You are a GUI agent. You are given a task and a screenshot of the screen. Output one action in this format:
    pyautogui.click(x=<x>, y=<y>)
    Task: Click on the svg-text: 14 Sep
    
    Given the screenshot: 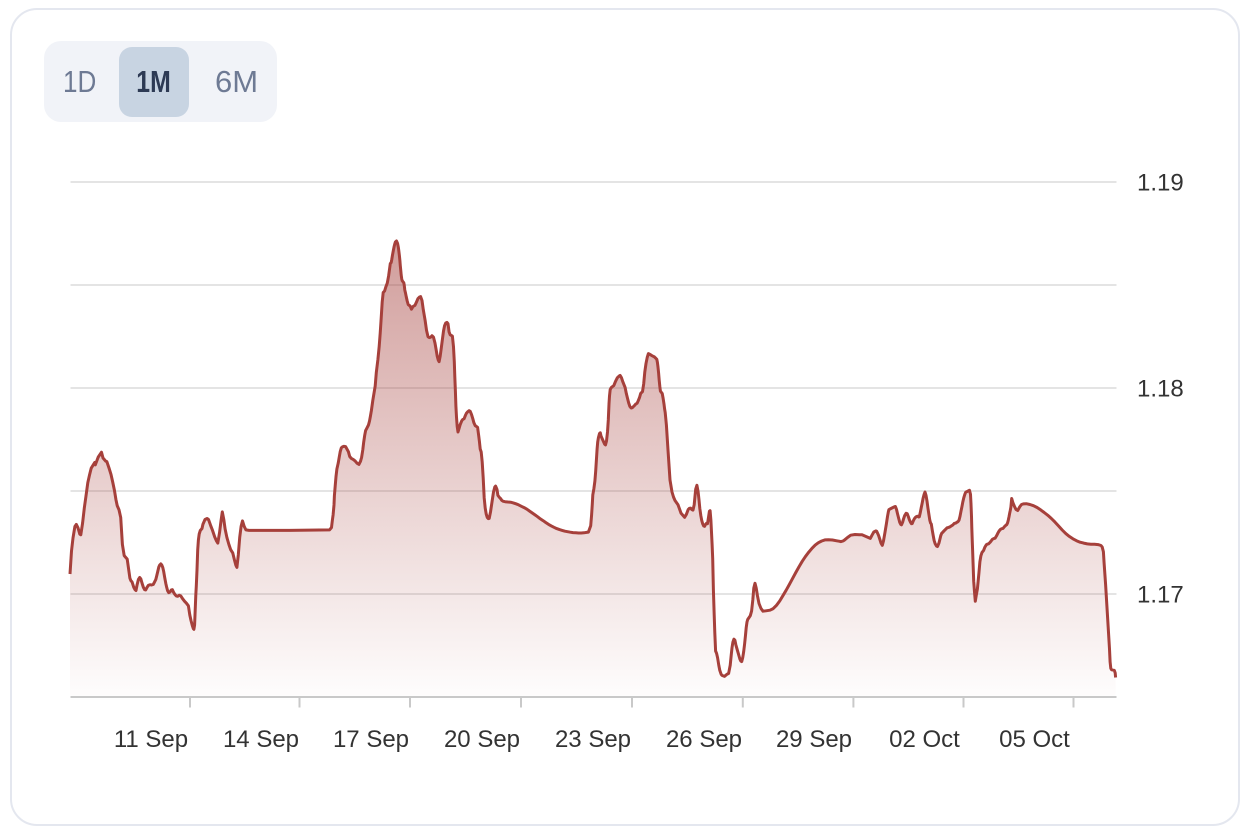 What is the action you would take?
    pyautogui.click(x=261, y=739)
    